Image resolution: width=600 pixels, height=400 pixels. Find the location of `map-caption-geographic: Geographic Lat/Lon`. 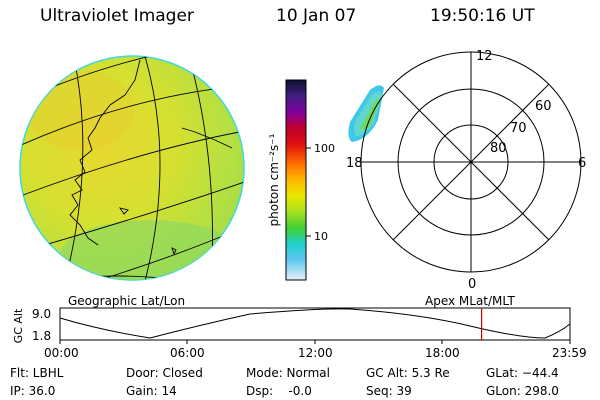

map-caption-geographic: Geographic Lat/Lon is located at coordinates (127, 301).